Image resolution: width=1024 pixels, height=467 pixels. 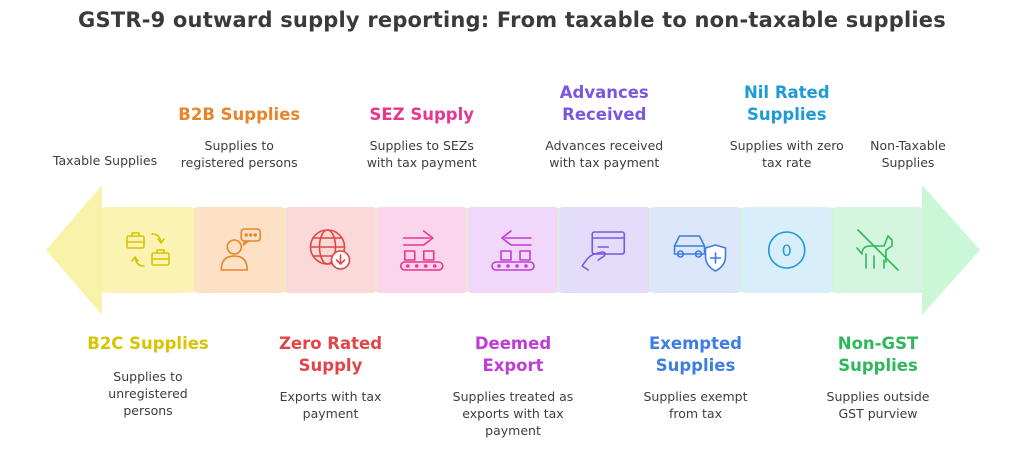 I want to click on description-line: exports with tax, so click(x=513, y=413).